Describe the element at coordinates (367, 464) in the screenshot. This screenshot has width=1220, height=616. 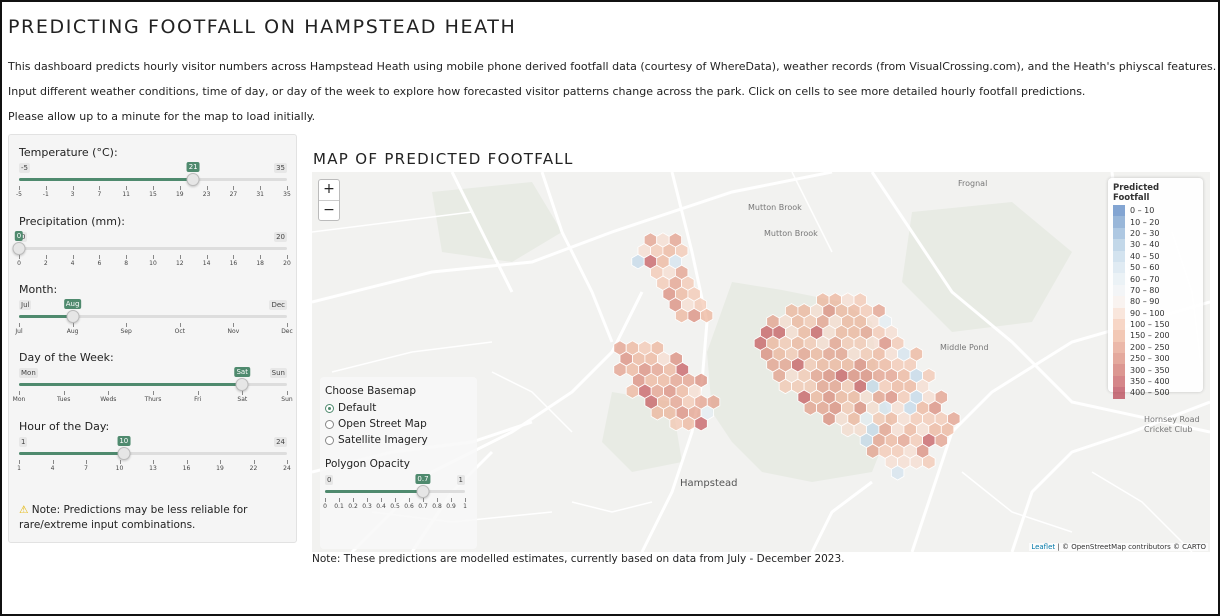
I see `polygon-opacity-label: Polygon Opacity` at that location.